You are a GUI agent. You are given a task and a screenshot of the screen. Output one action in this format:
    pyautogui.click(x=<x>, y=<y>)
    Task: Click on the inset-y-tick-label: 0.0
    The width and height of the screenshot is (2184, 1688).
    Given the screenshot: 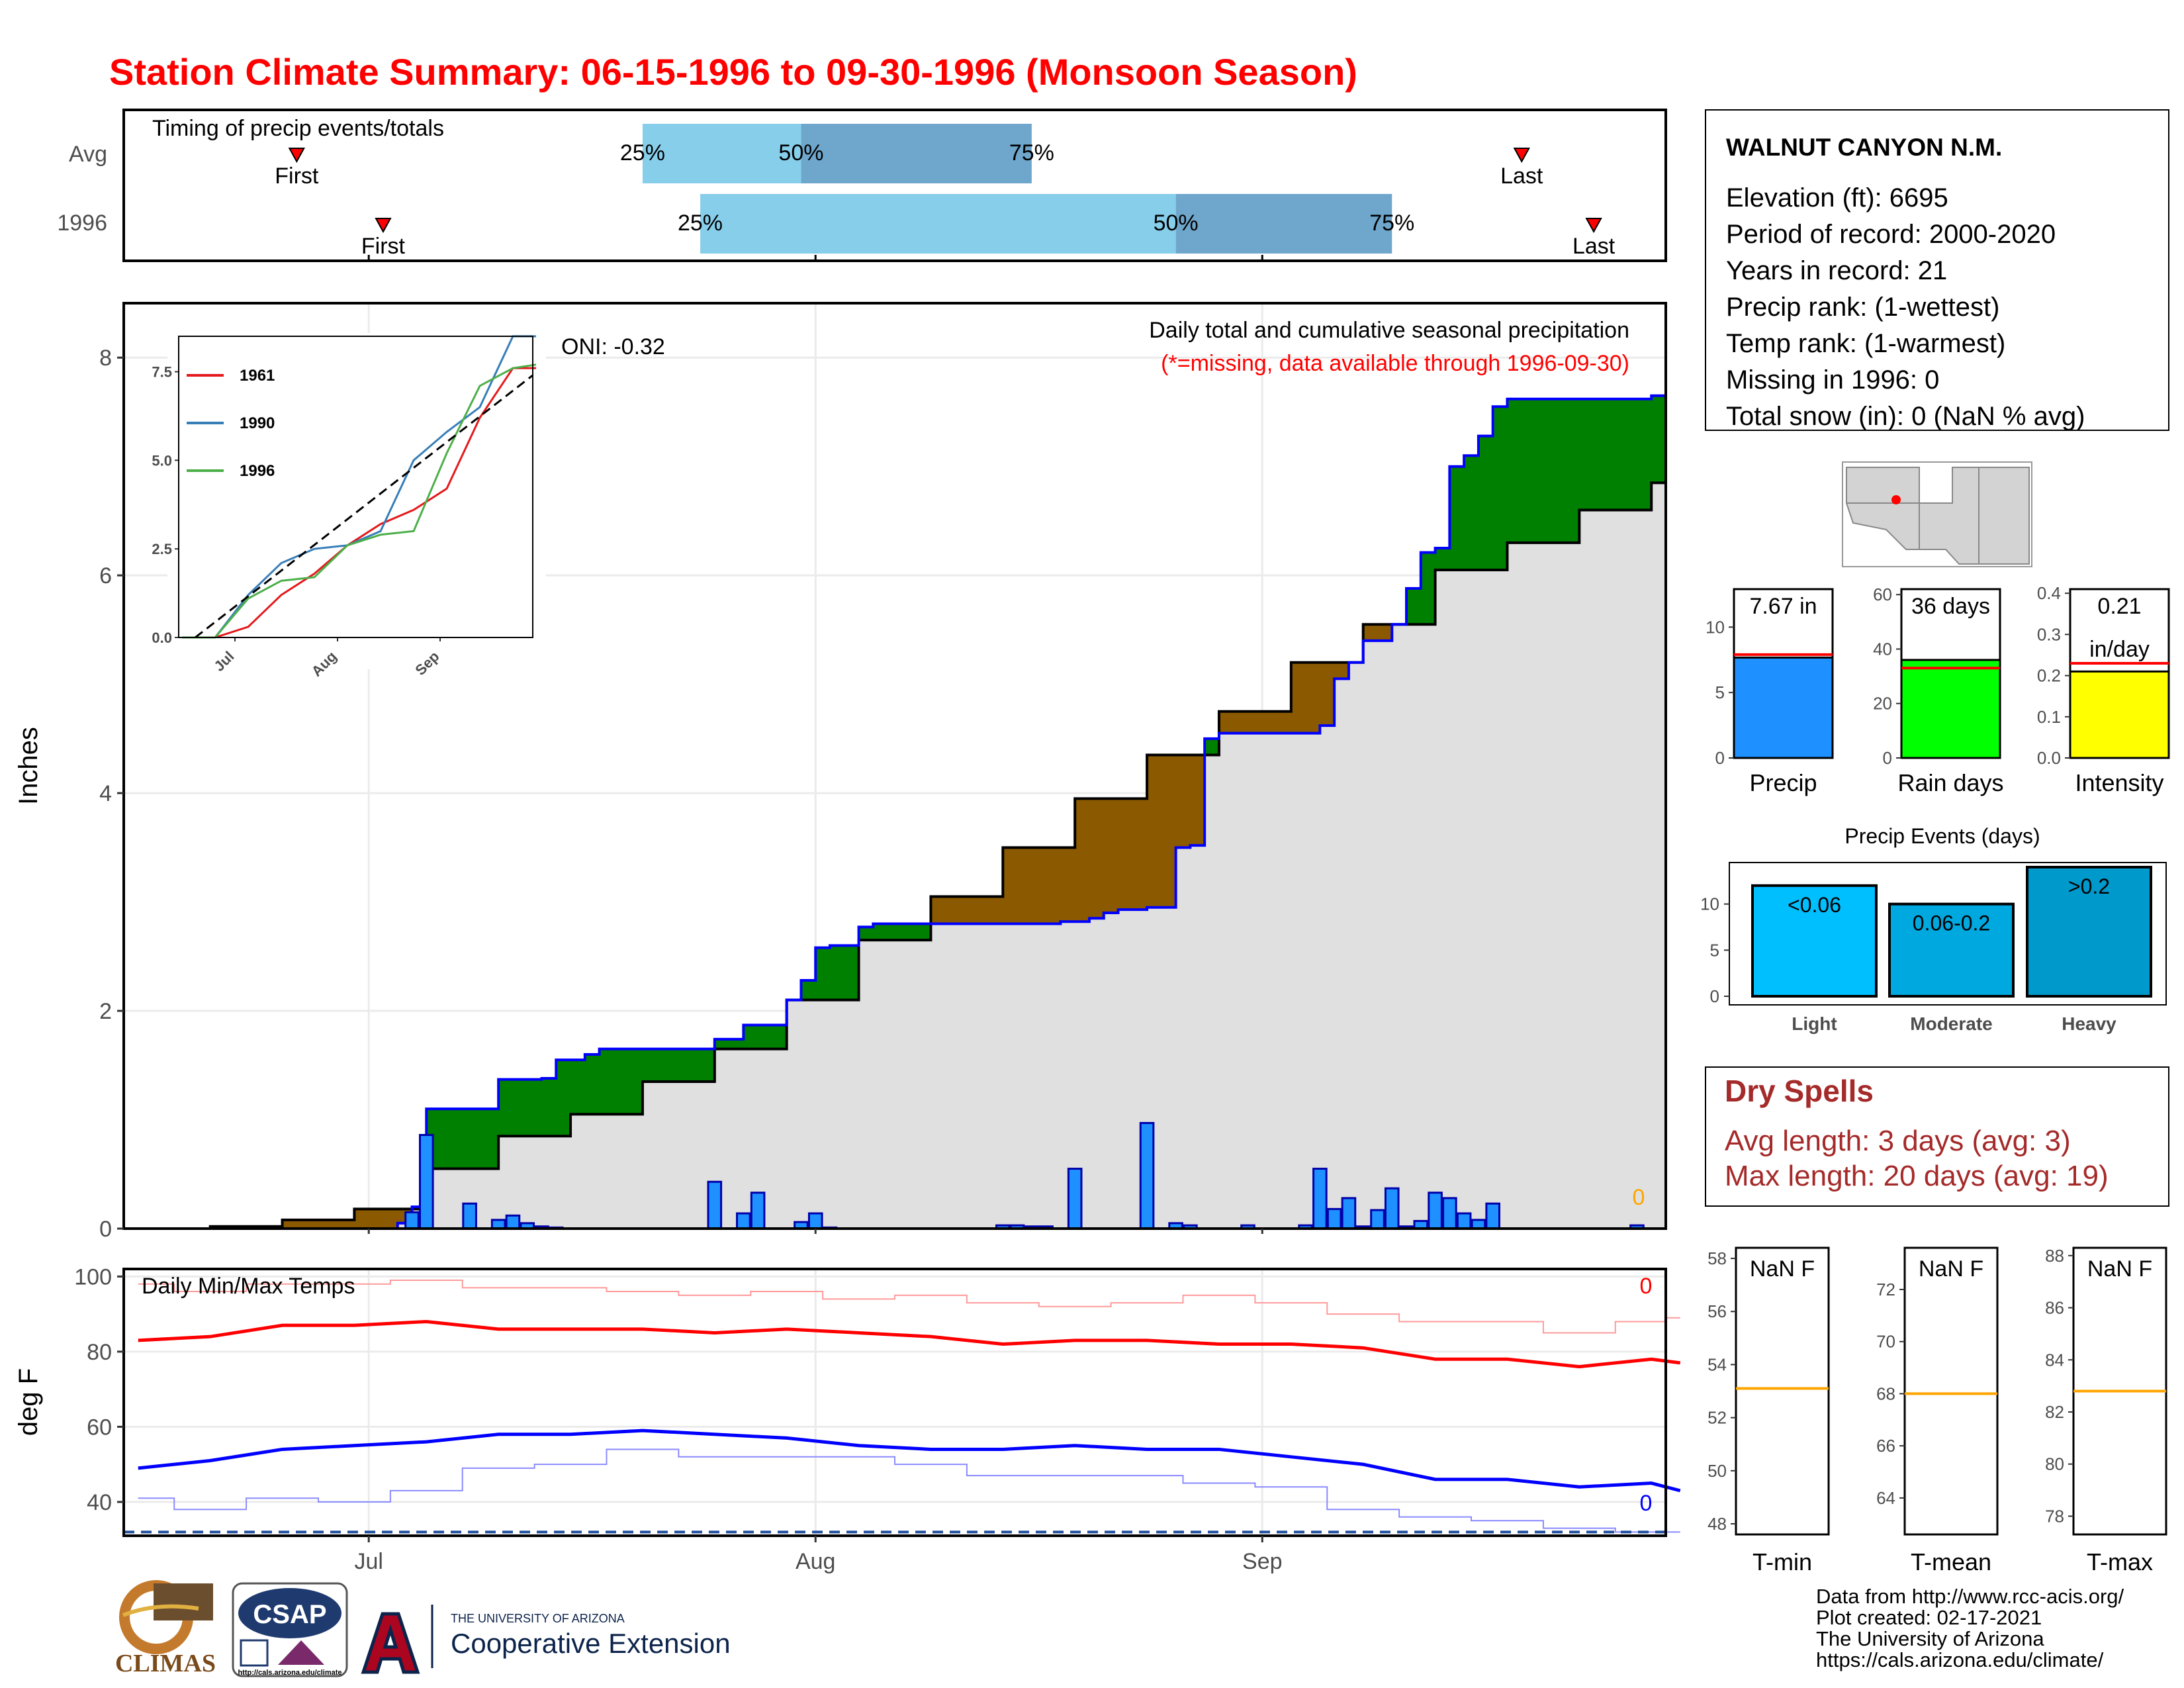 What is the action you would take?
    pyautogui.click(x=162, y=638)
    